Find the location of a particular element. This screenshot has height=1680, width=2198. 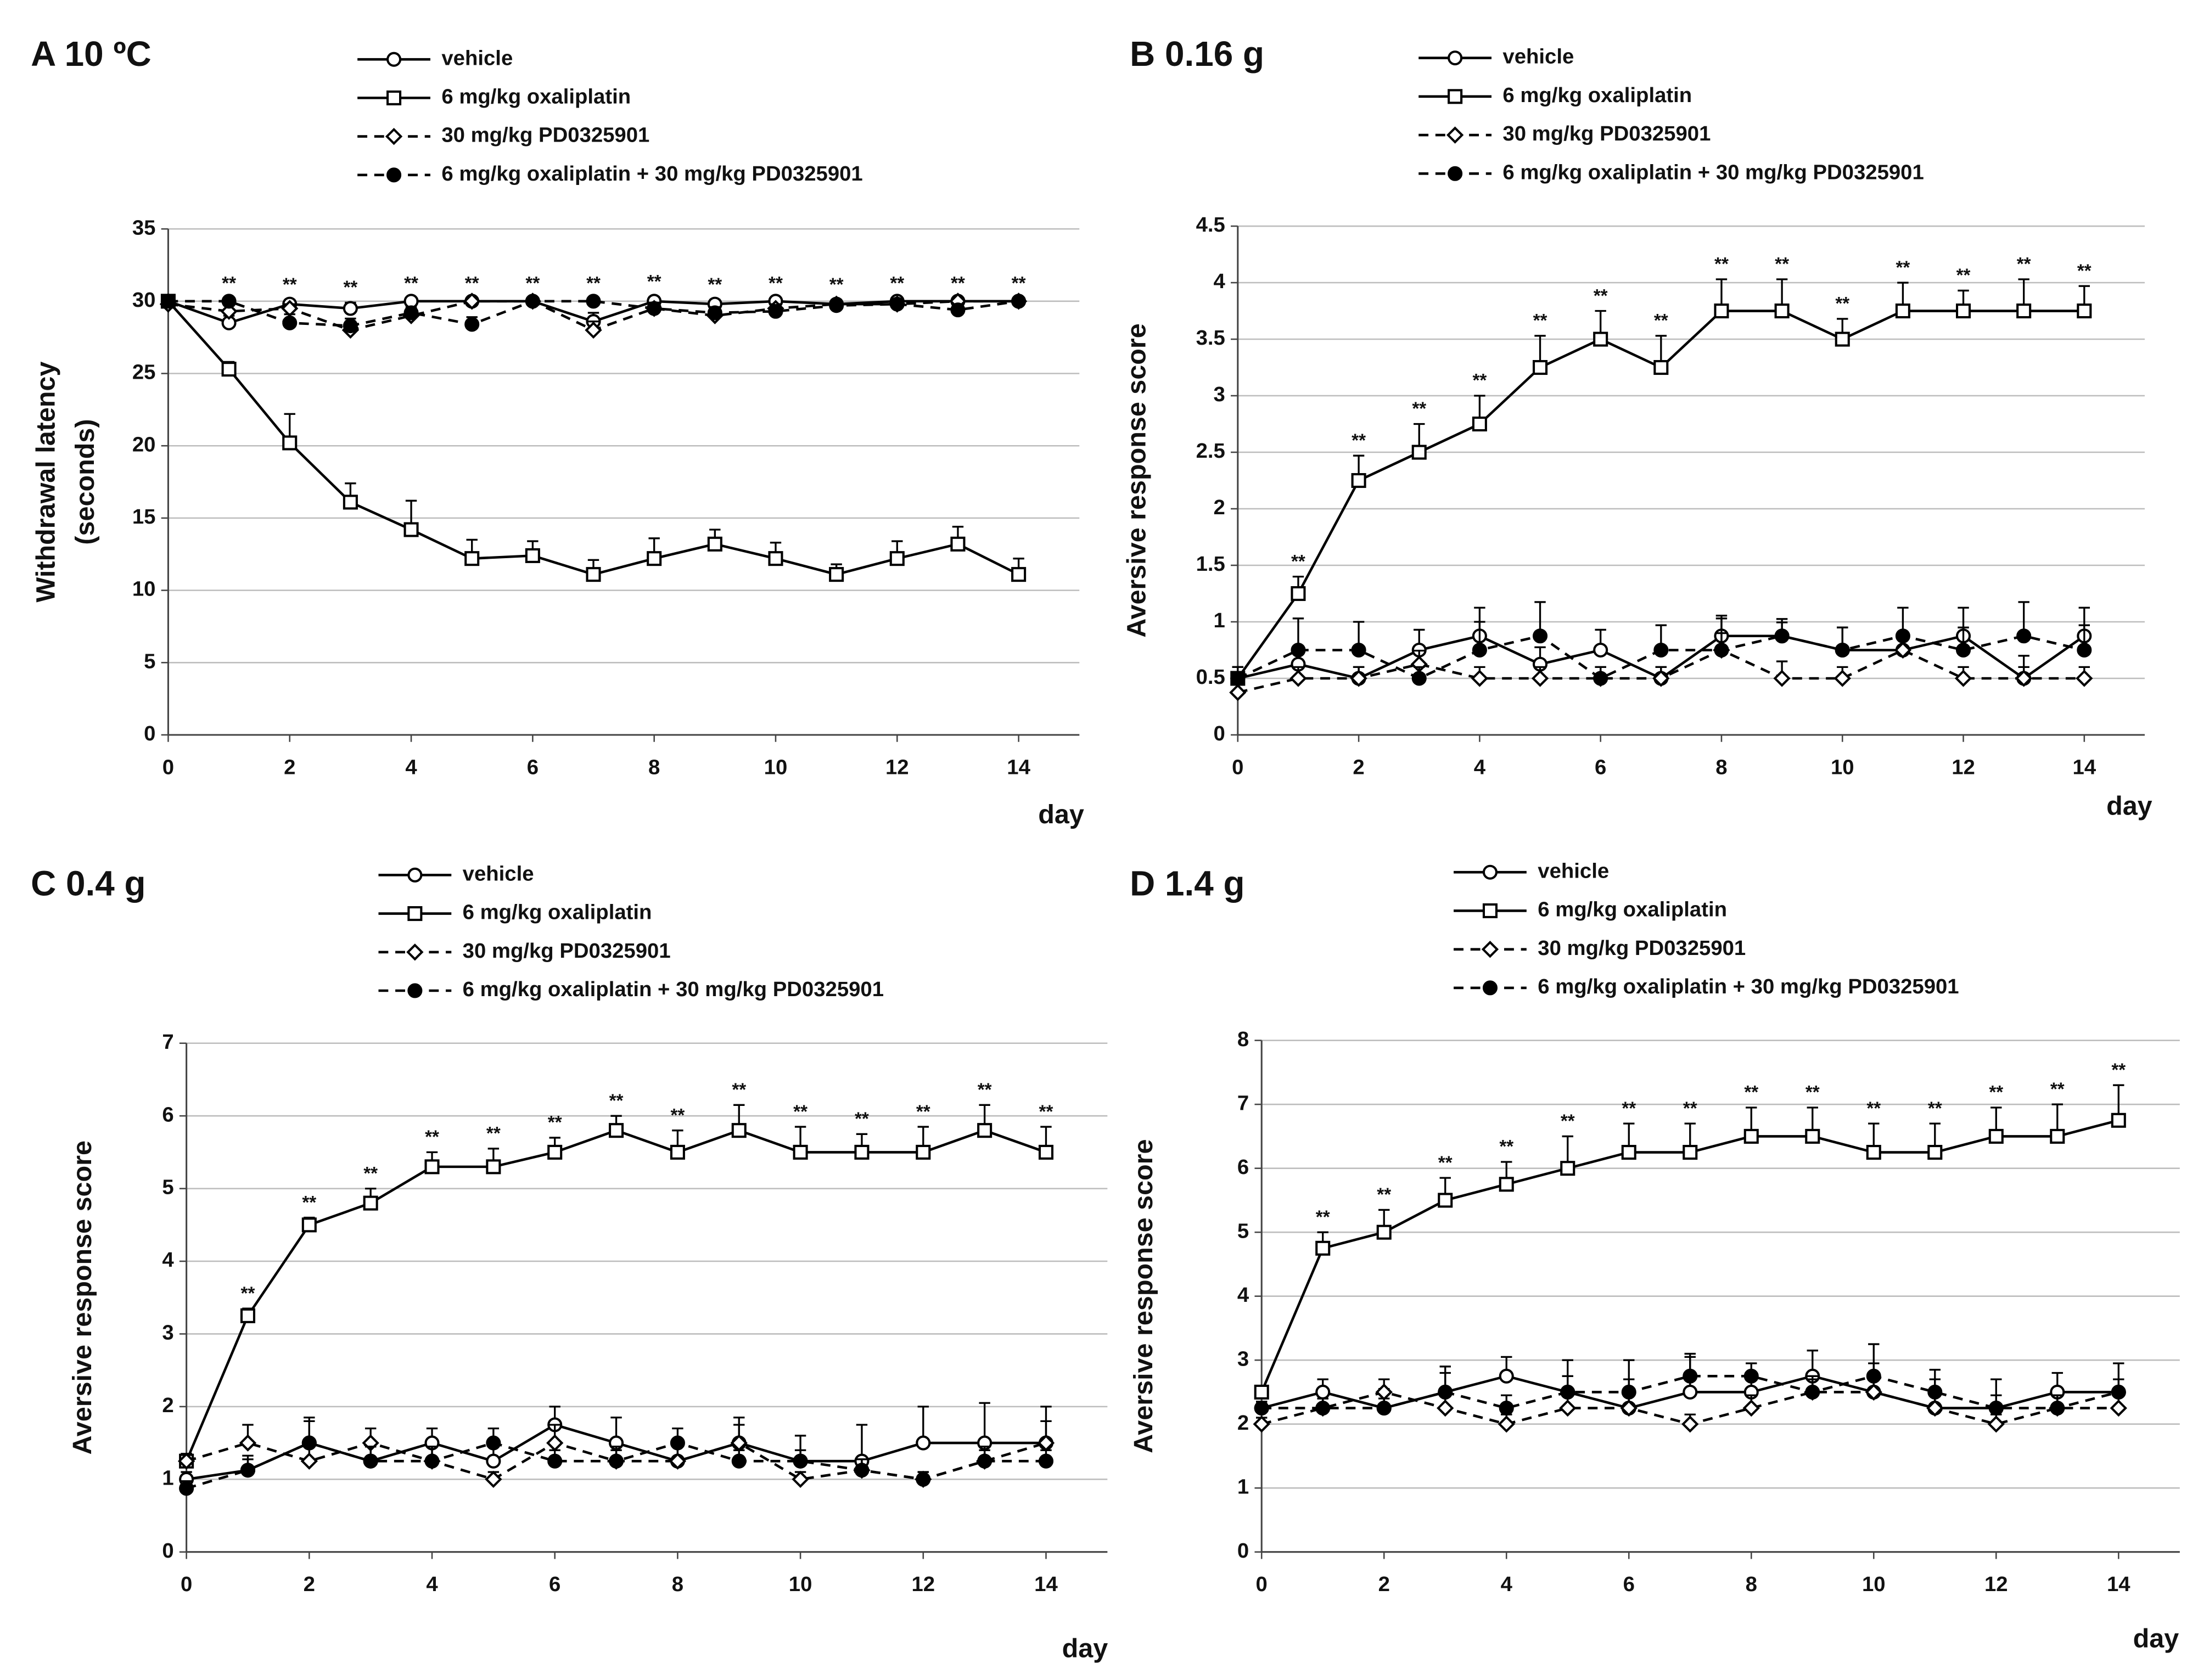

x-tick-label: 12 is located at coordinates (923, 1584).